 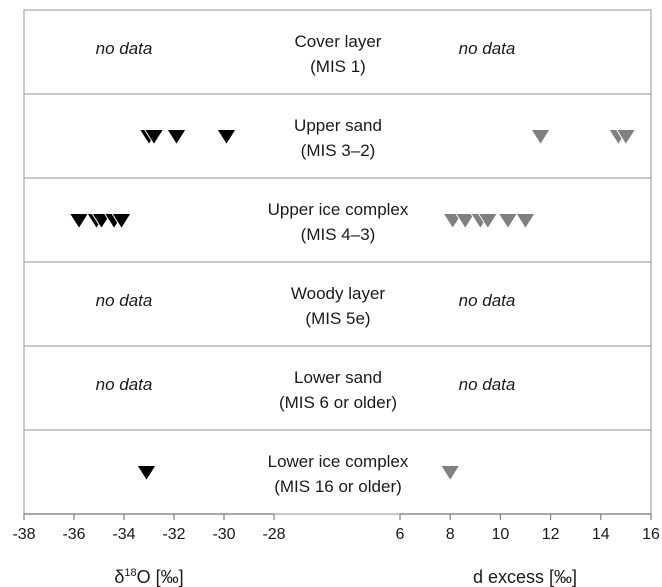 What do you see at coordinates (338, 461) in the screenshot?
I see `layer-name: Lower ice complex` at bounding box center [338, 461].